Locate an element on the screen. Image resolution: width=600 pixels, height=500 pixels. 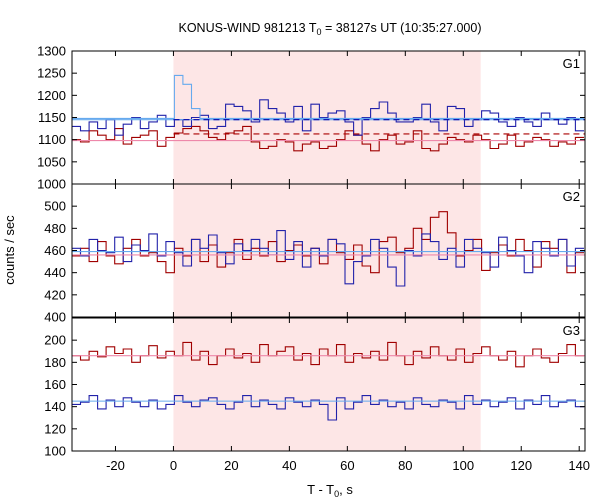
x-tick-label: 80 is located at coordinates (405, 465).